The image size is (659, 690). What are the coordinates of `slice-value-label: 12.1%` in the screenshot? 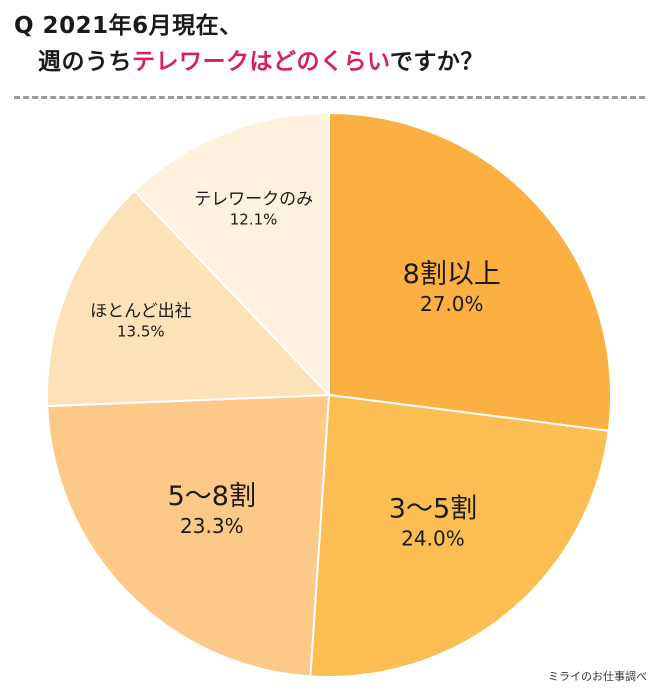 It's located at (254, 219).